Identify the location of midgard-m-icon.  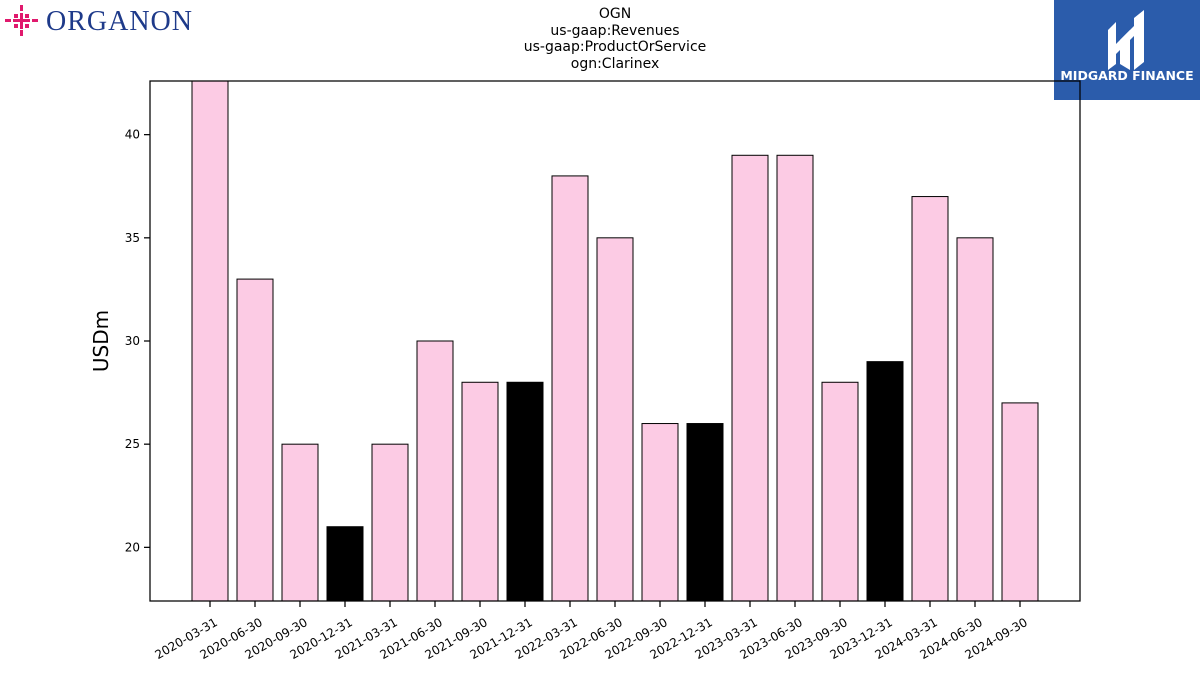
(1126, 40).